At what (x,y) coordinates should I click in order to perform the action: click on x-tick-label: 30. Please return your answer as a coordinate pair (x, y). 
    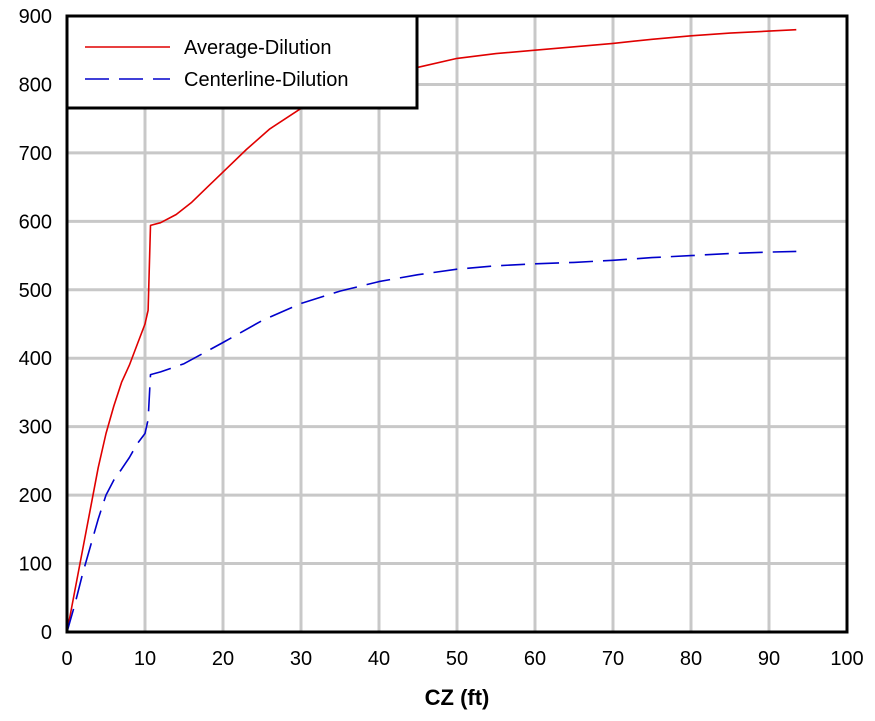
    Looking at the image, I should click on (301, 659).